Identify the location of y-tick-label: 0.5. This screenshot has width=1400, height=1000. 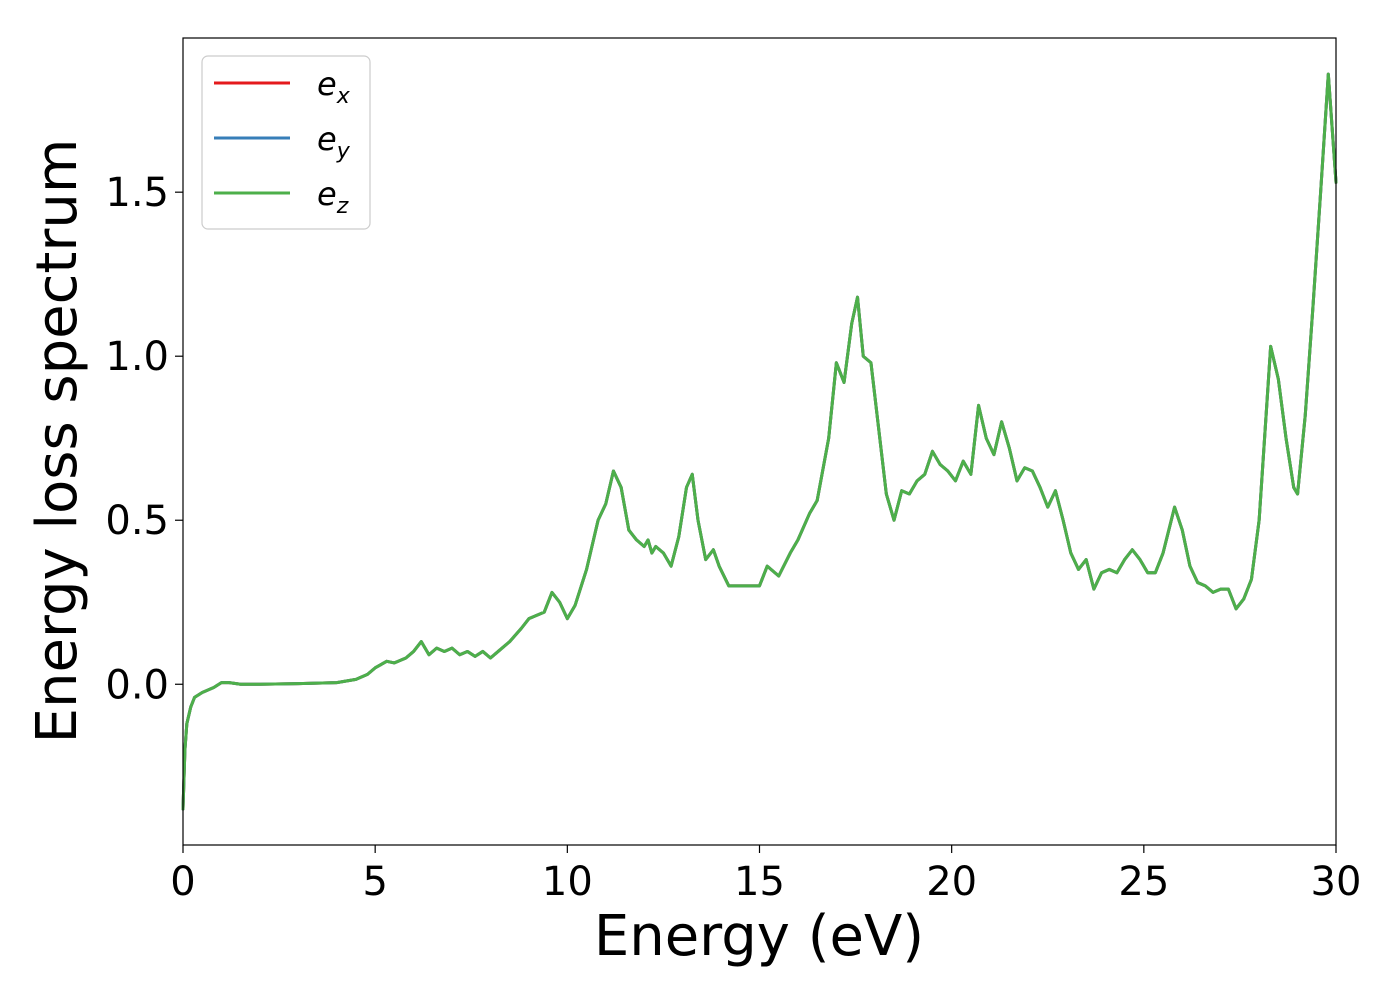
(137, 521).